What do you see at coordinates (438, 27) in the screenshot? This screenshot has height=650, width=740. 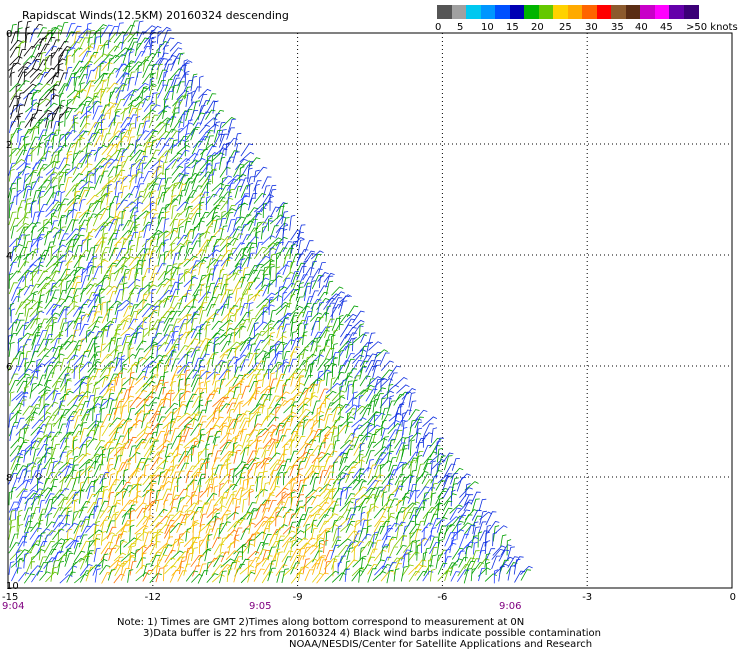 I see `colorbar-label: 0` at bounding box center [438, 27].